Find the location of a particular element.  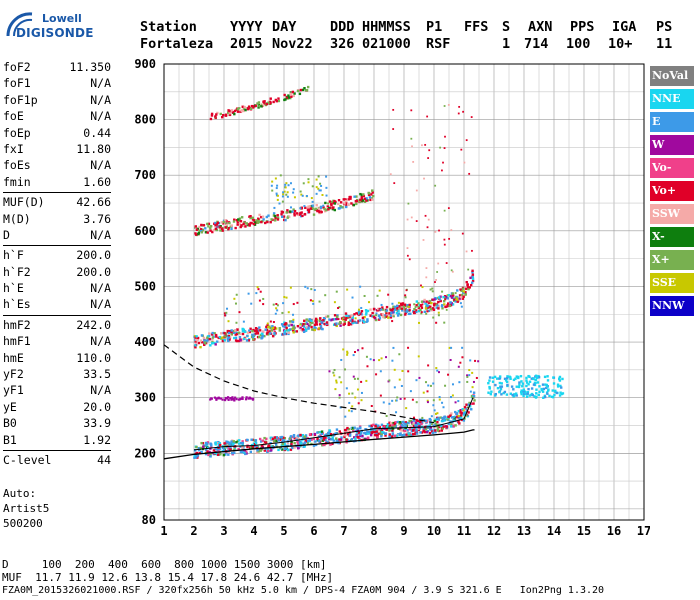

param-row: yF1 N/A is located at coordinates (57, 391).